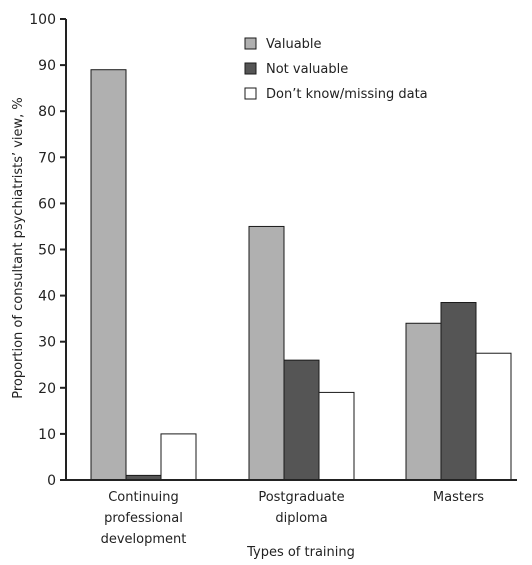  I want to click on x-category-label: Postgraduate, so click(301, 497).